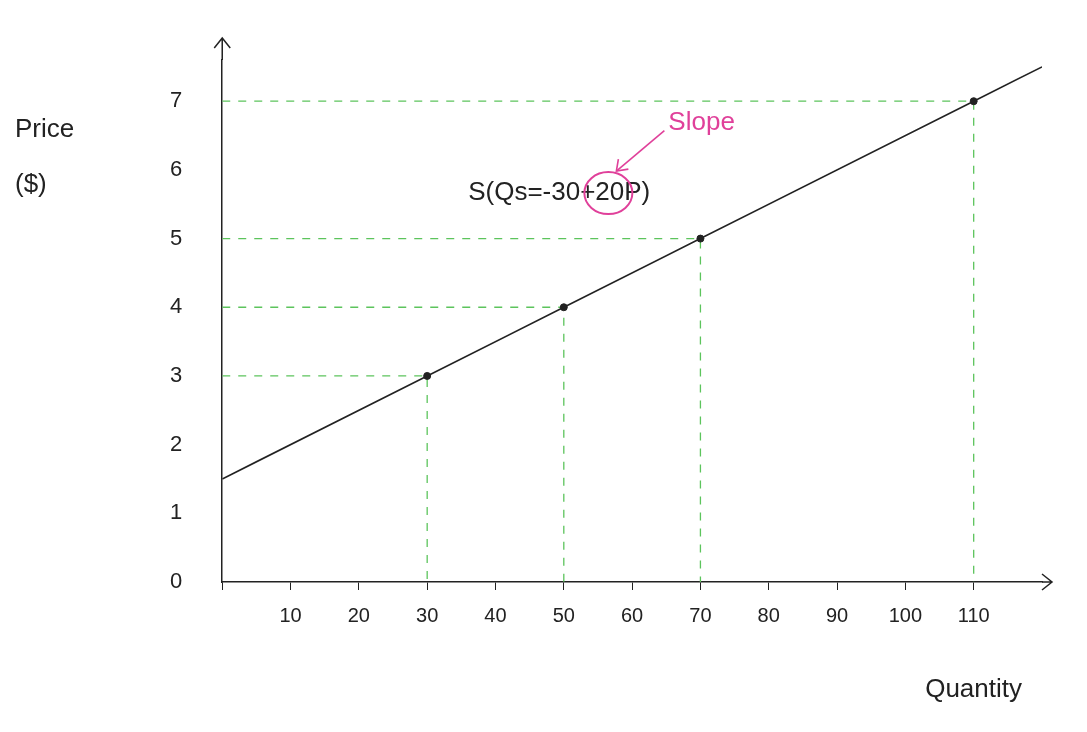  Describe the element at coordinates (768, 614) in the screenshot. I see `x-tick-label: 80` at that location.